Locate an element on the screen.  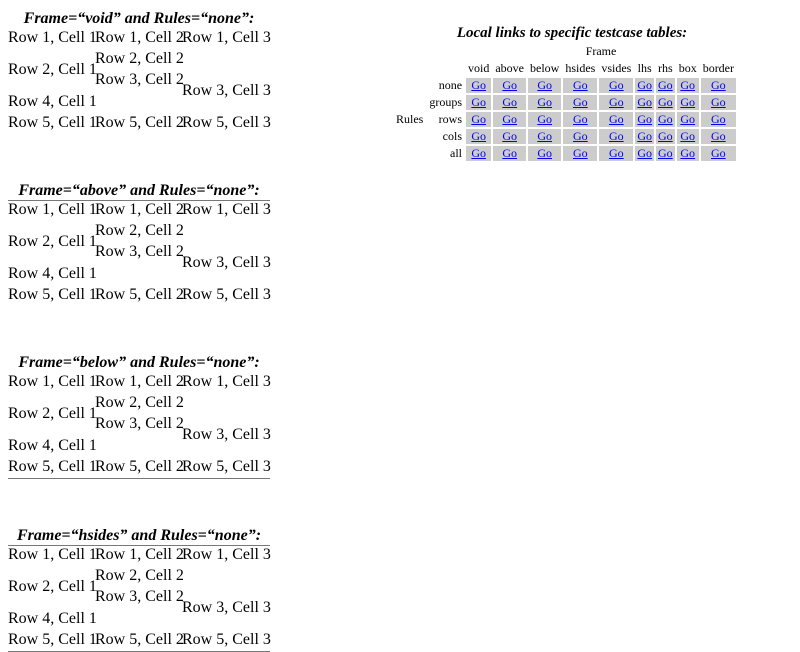
go-link-border-cols: Go is located at coordinates (718, 136).